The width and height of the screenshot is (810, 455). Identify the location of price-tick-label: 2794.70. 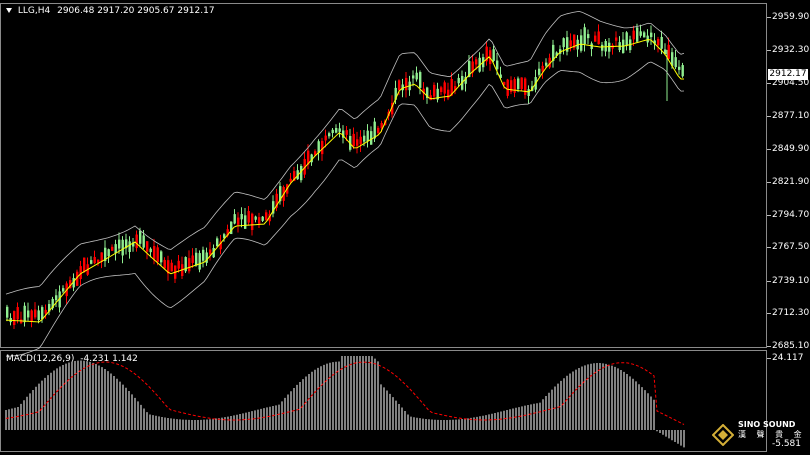
(791, 214).